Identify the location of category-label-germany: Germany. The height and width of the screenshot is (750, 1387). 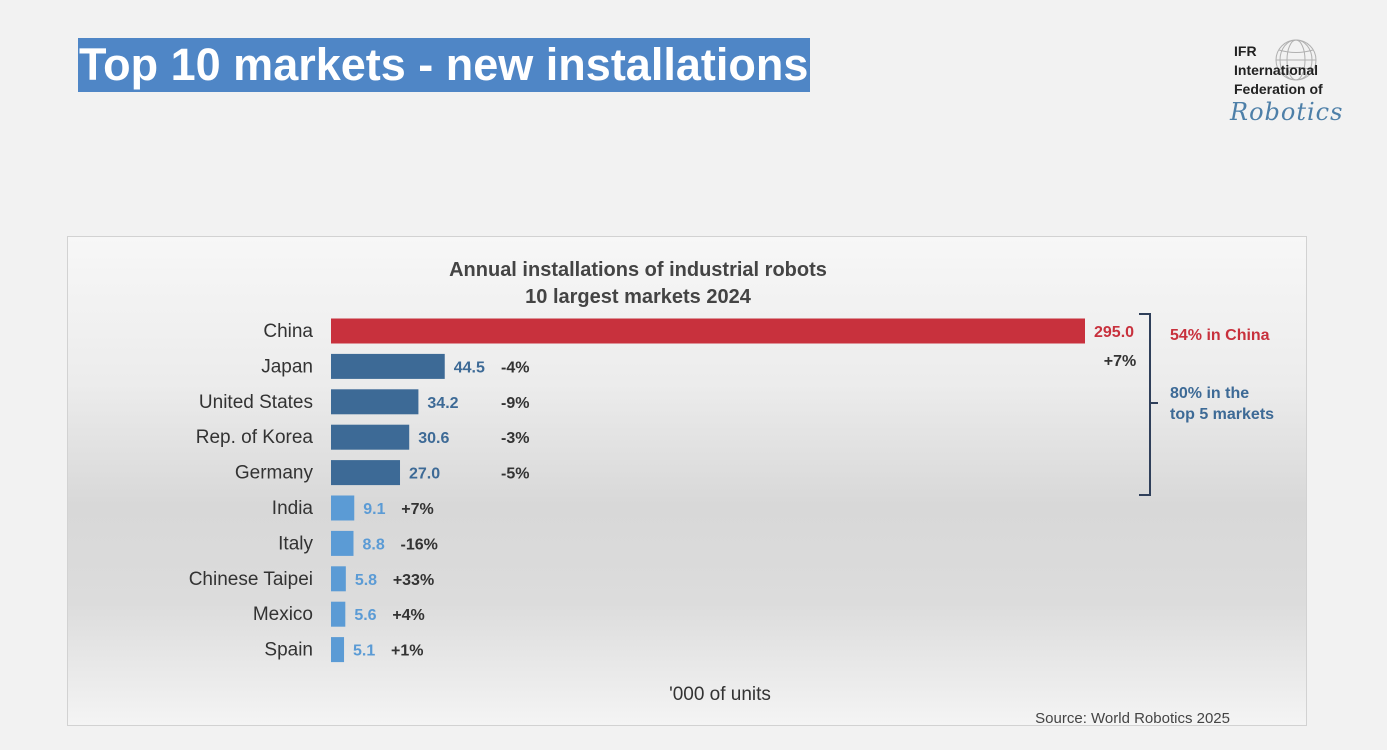
(274, 473).